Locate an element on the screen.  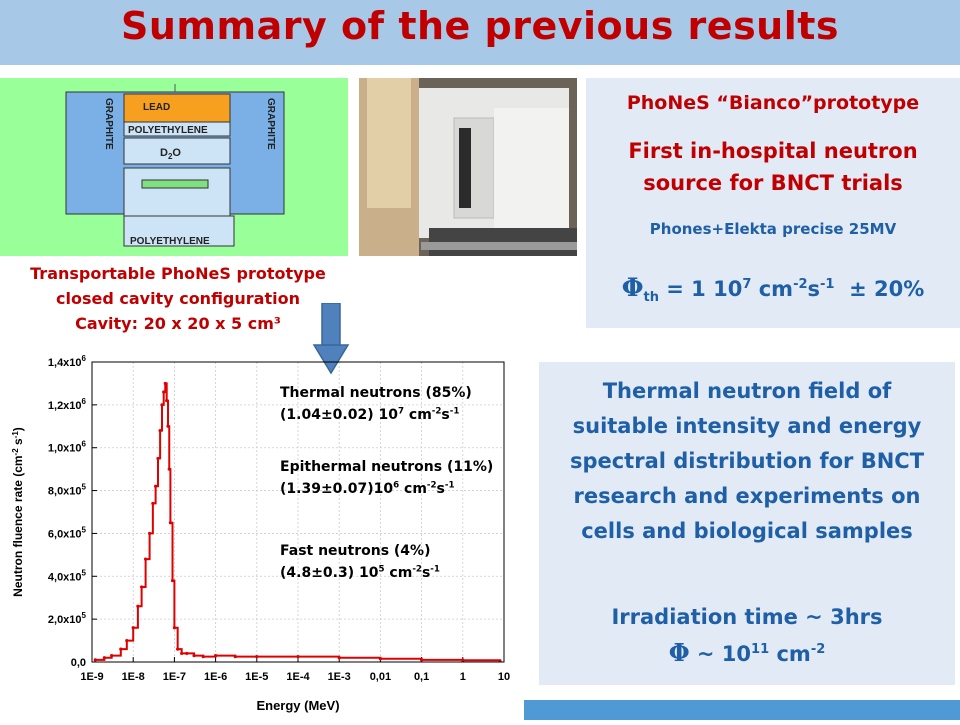
thermal-value: (1.04±0.02) 107 cm-2s-1 is located at coordinates (370, 414).